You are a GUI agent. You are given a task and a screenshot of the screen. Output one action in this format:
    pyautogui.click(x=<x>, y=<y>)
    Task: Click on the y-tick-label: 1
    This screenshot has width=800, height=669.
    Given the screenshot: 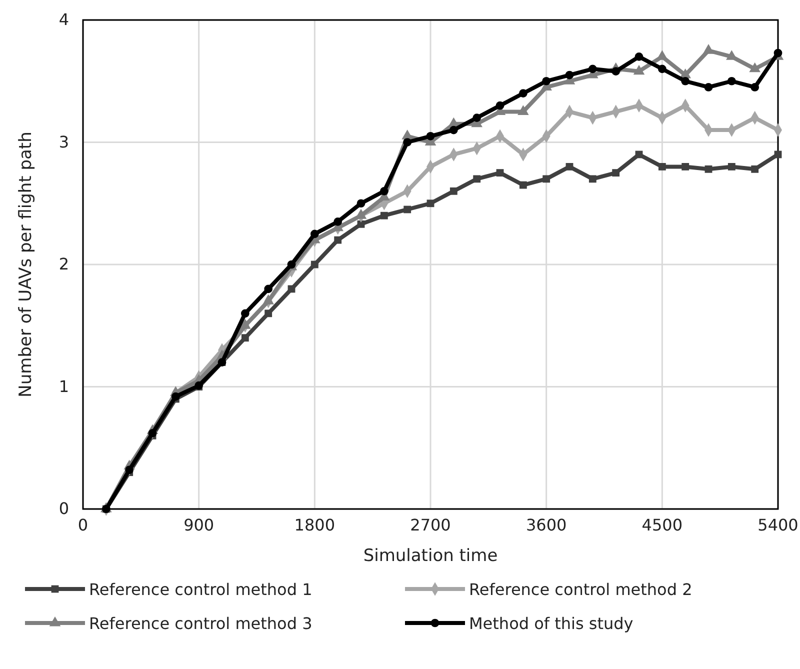 What is the action you would take?
    pyautogui.click(x=63, y=386)
    